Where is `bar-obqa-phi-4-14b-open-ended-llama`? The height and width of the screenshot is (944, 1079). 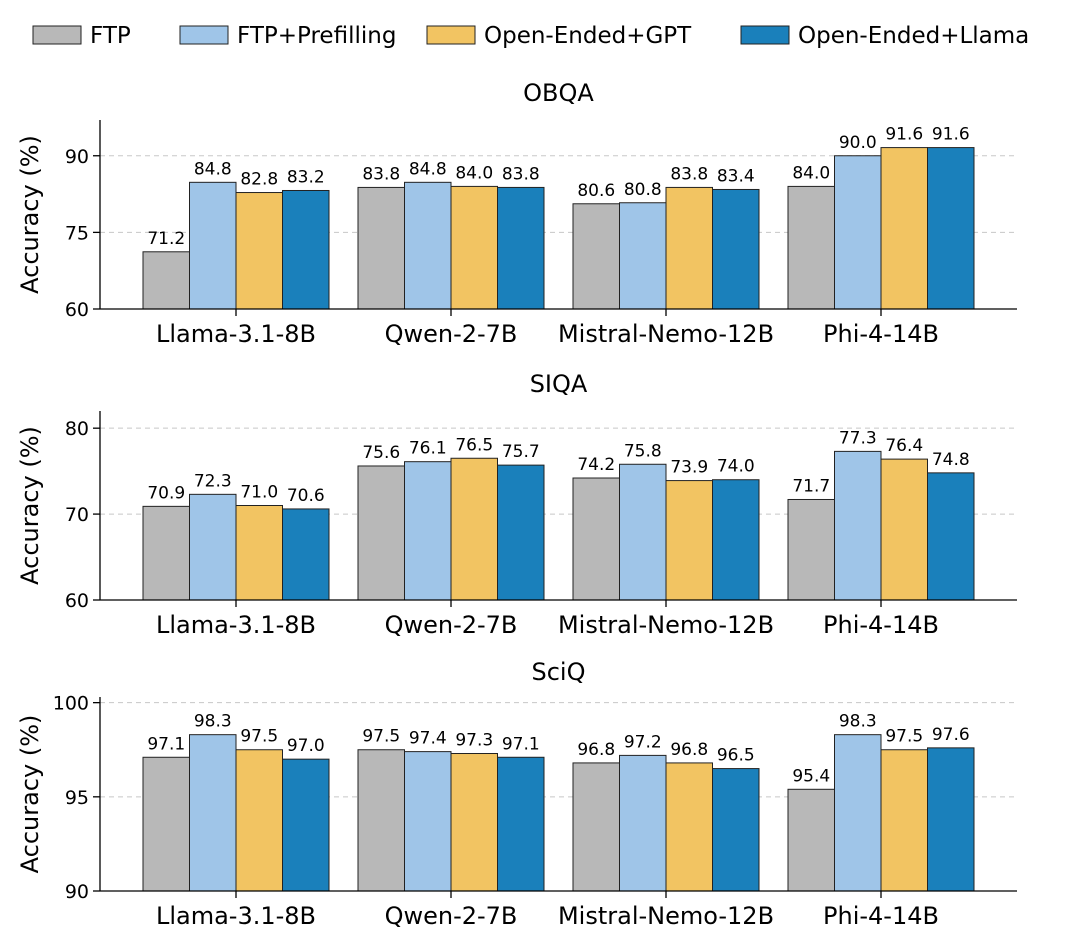
bar-obqa-phi-4-14b-open-ended-llama is located at coordinates (951, 228).